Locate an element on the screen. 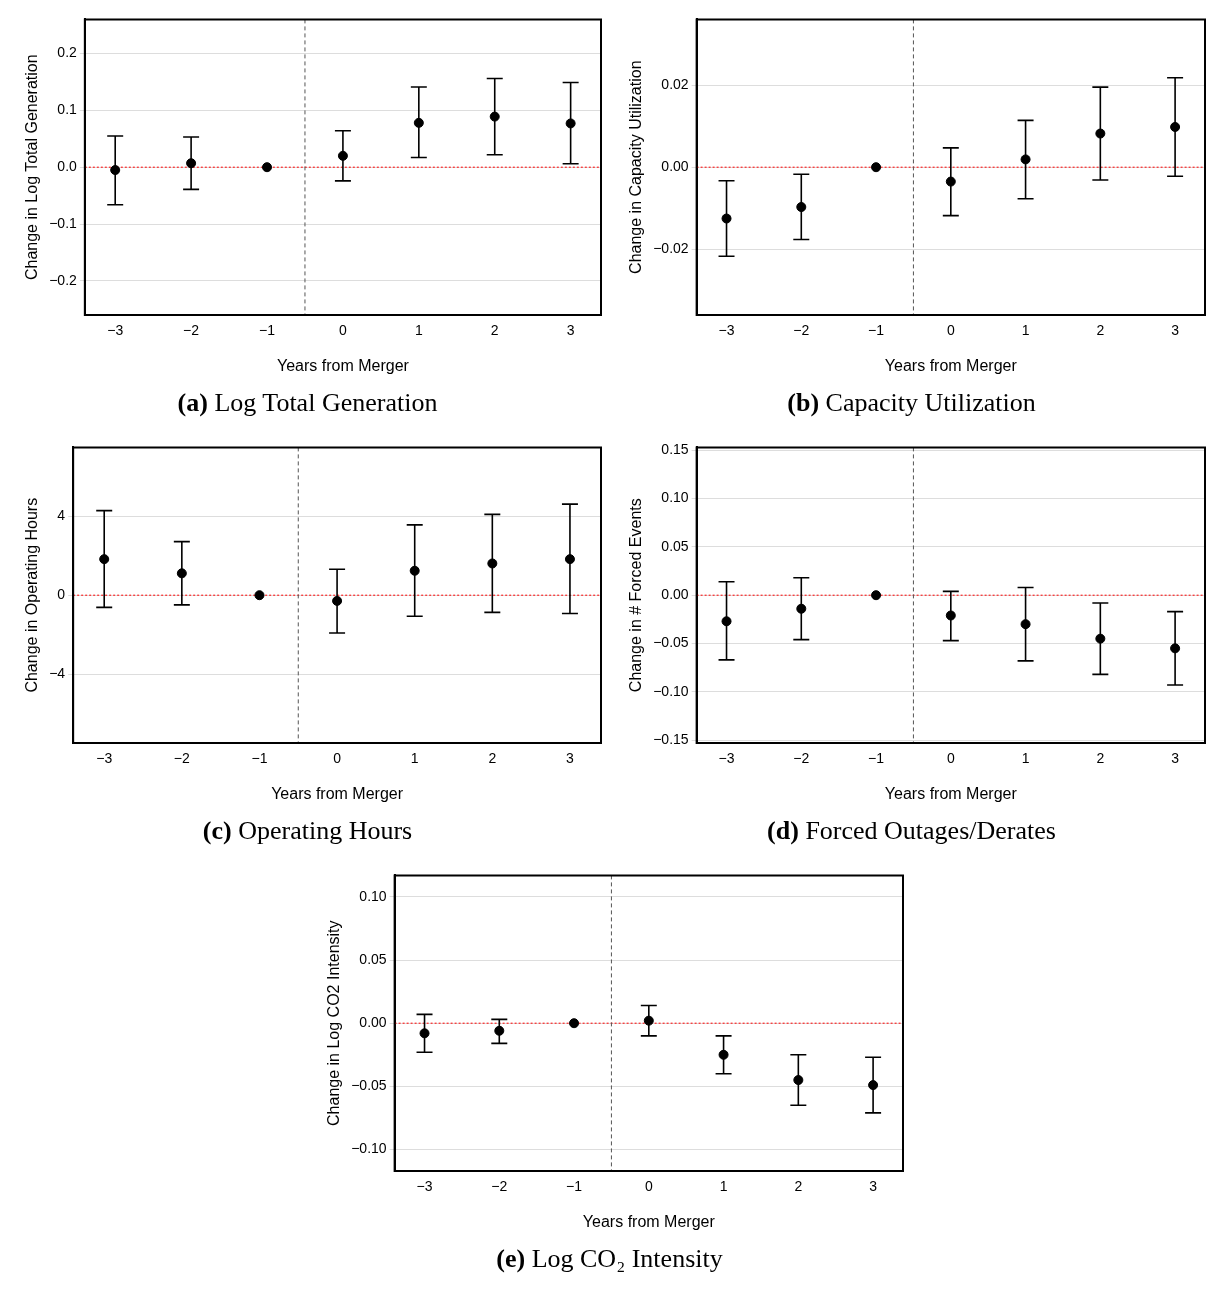 The width and height of the screenshot is (1219, 1291). y-tick-label: −0.2 is located at coordinates (62, 279).